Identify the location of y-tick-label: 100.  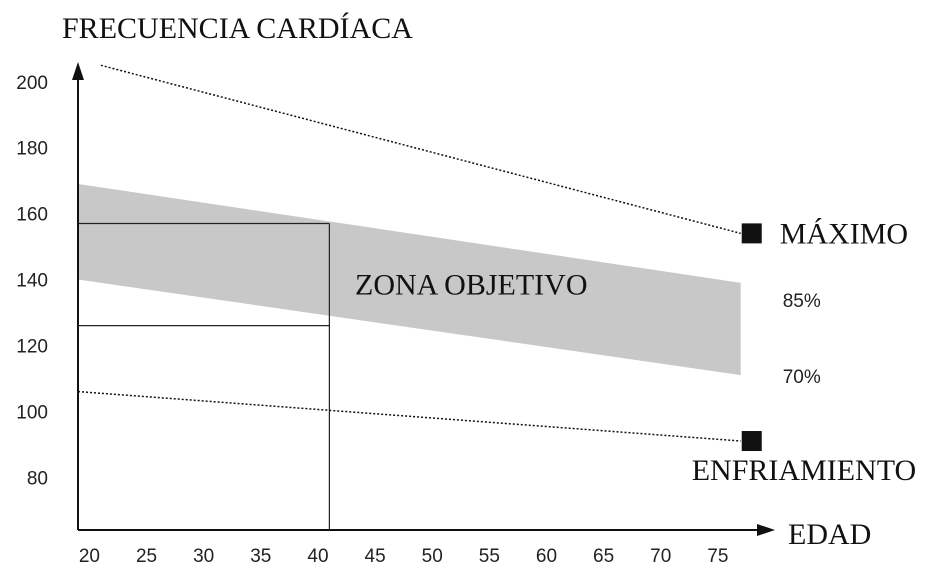
(32, 412).